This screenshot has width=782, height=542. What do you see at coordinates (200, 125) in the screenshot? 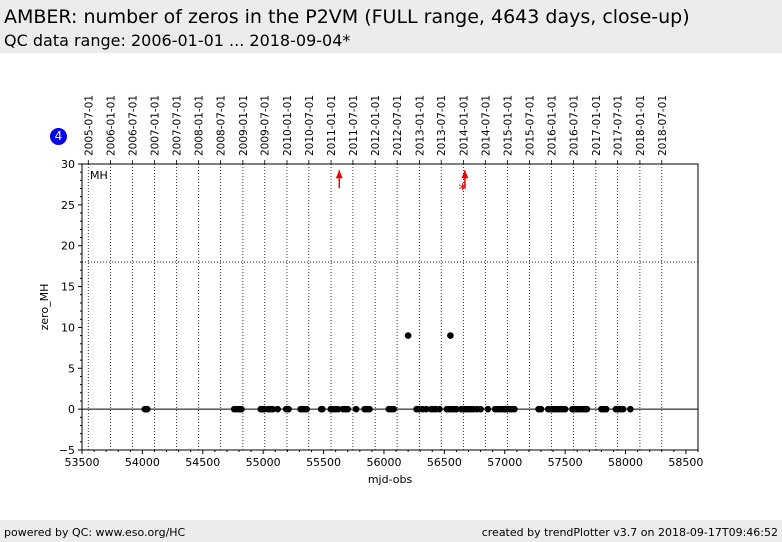
I see `date-tick-label: 2008-01-01` at bounding box center [200, 125].